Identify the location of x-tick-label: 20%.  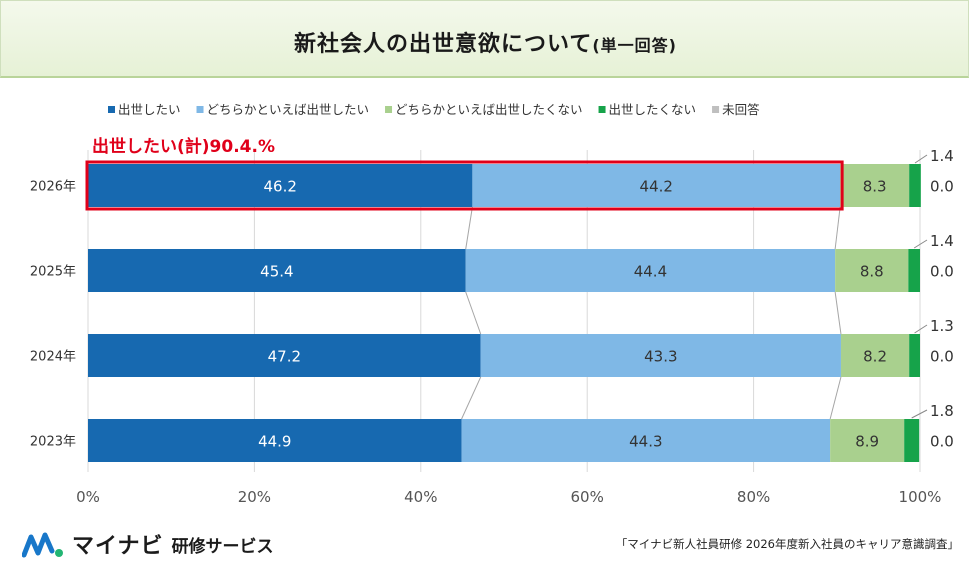
(254, 497).